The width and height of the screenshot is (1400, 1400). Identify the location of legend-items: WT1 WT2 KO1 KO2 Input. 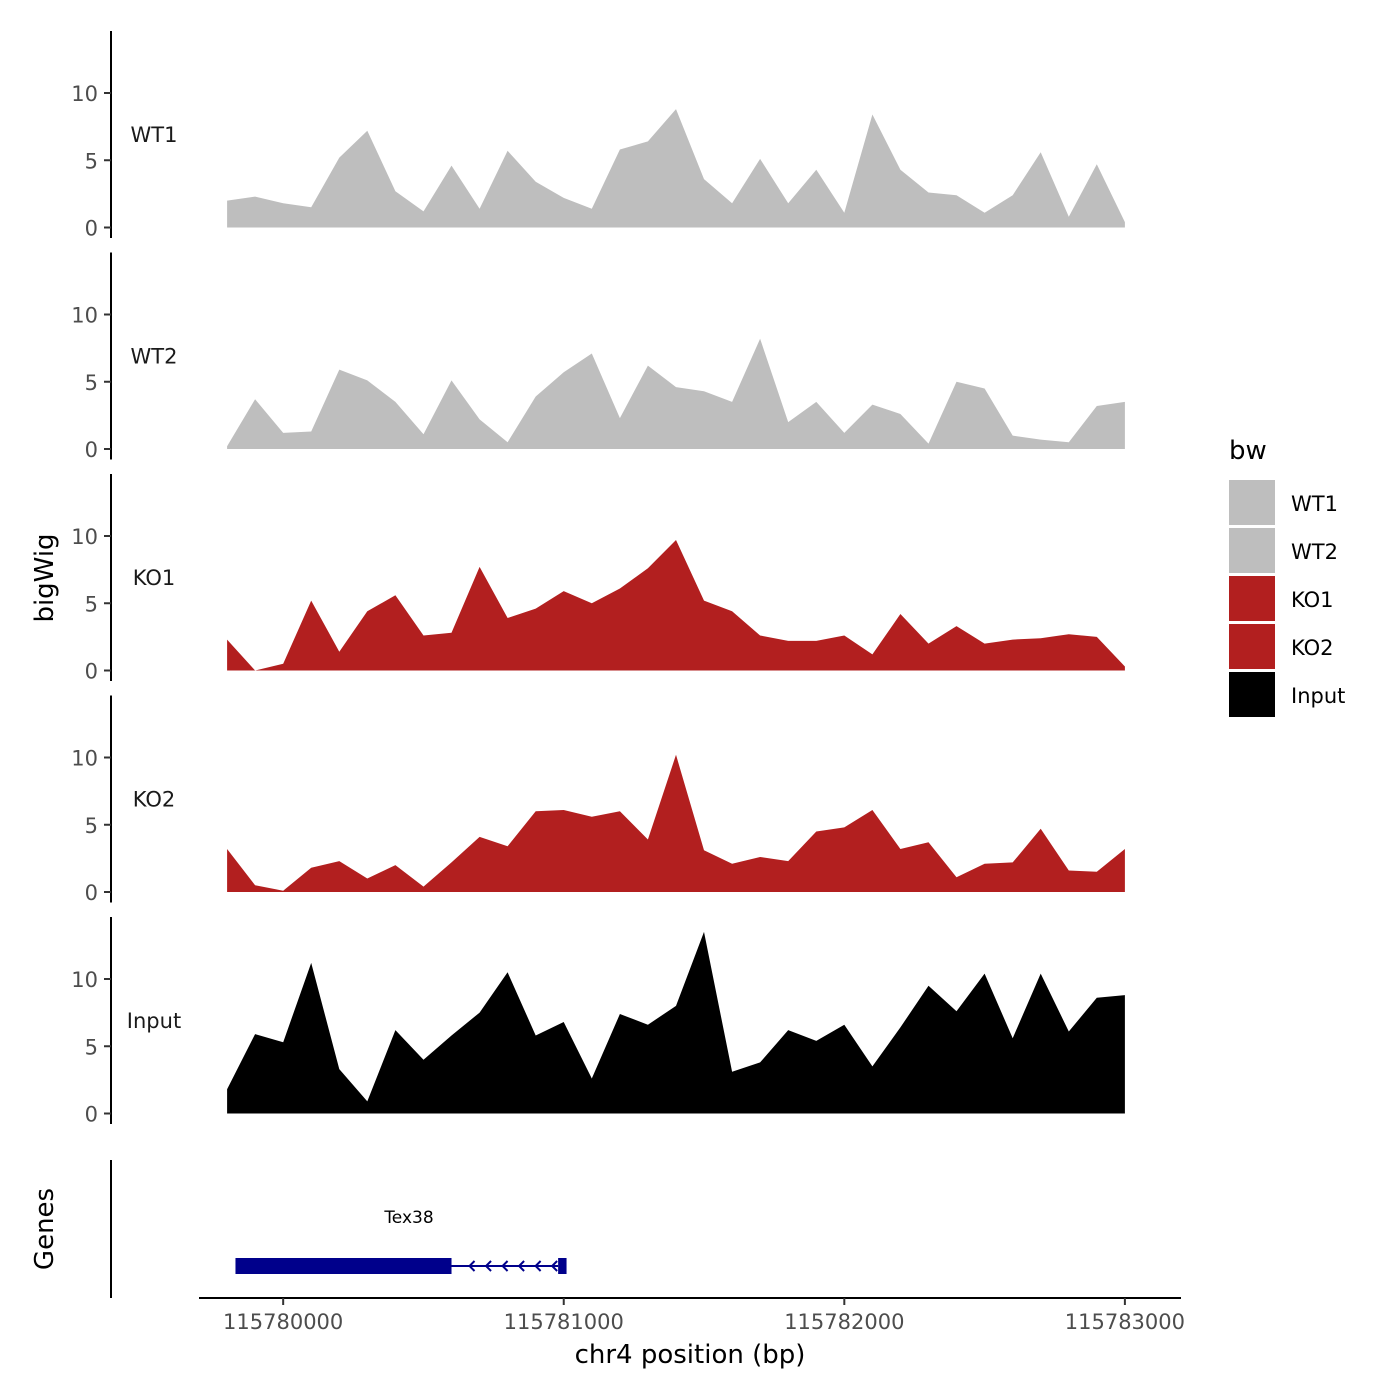
(1287, 598).